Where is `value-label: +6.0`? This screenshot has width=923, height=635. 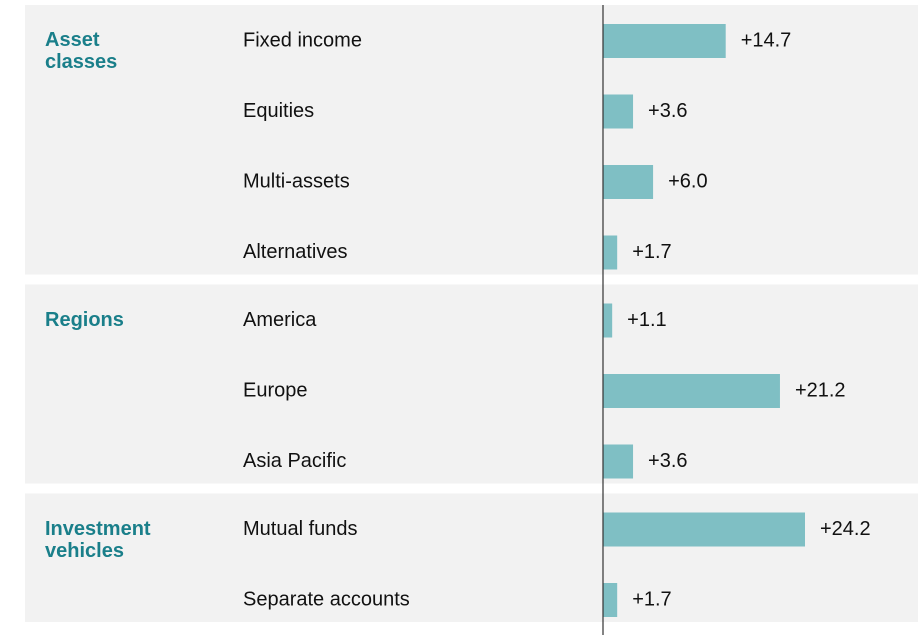 value-label: +6.0 is located at coordinates (687, 181).